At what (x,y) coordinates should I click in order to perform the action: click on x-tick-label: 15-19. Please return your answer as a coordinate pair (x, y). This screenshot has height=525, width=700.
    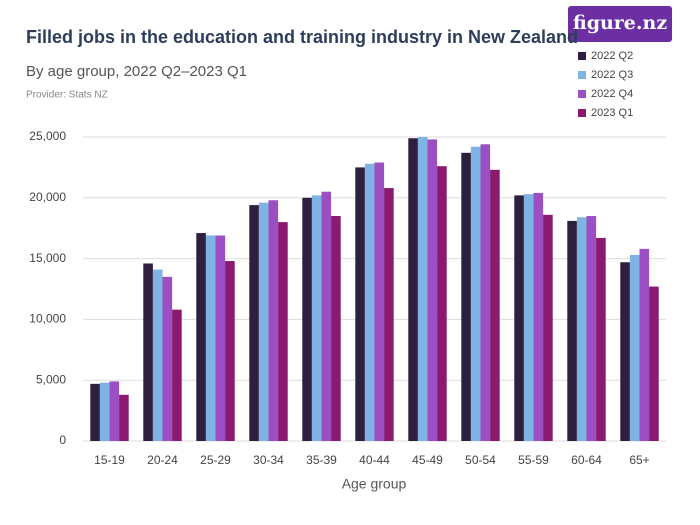
    Looking at the image, I should click on (109, 460).